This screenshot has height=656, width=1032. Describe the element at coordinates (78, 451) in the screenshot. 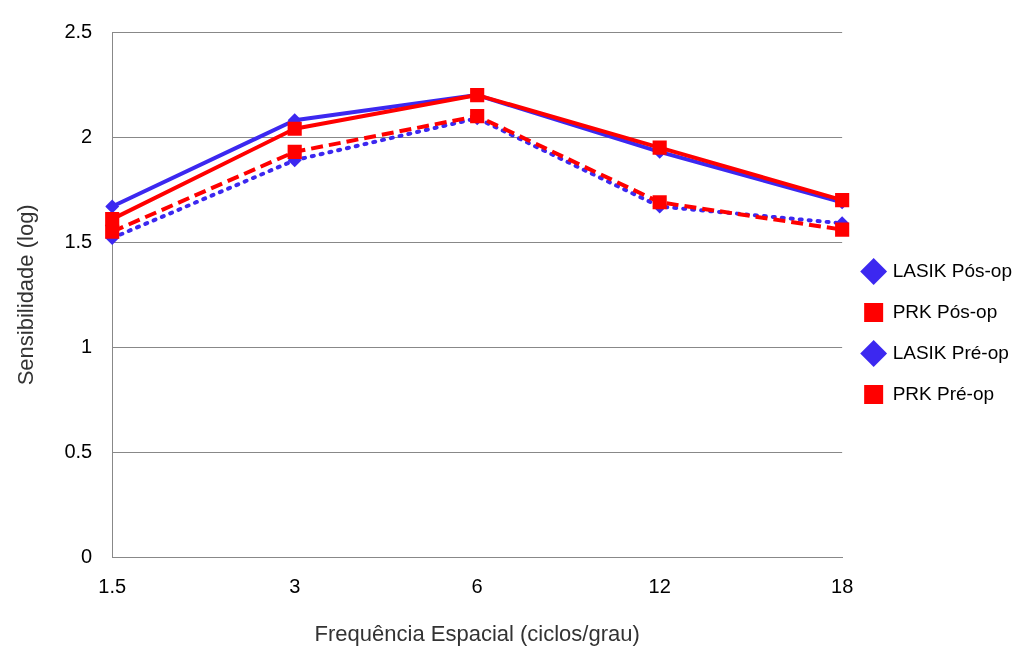

I see `y-tick-label: 0.5` at that location.